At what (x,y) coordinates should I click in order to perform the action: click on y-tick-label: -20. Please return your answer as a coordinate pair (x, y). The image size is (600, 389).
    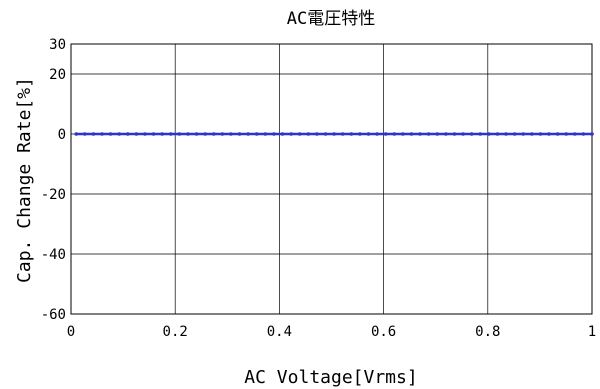
    Looking at the image, I should click on (53, 195).